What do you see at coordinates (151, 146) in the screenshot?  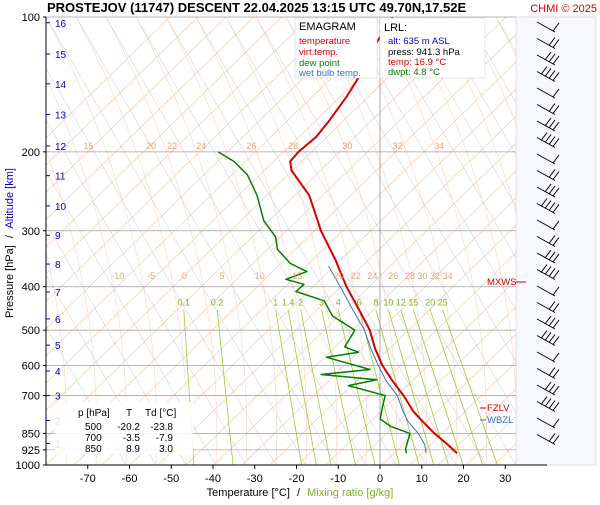 I see `dry-adiabat-label: 20` at bounding box center [151, 146].